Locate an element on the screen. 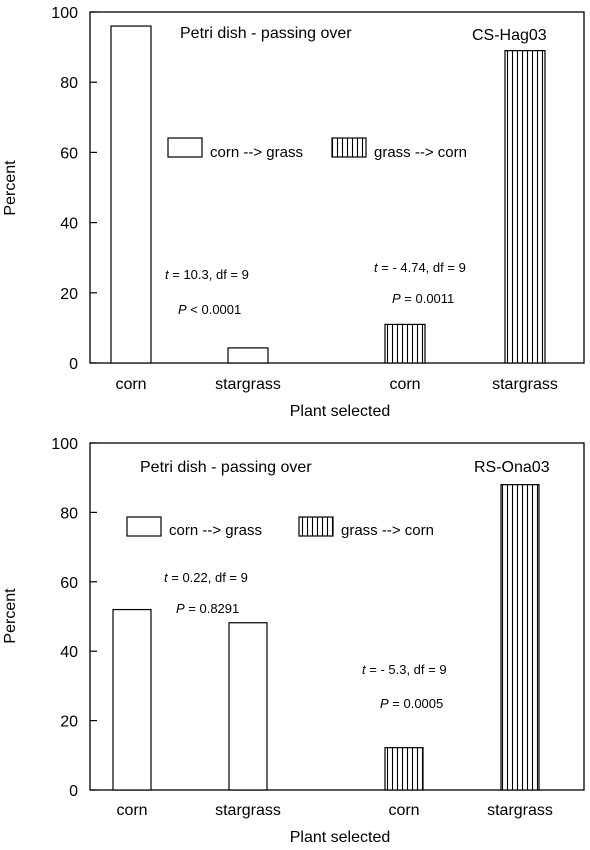  stat-t-line: t = - 5.3, df = 9 is located at coordinates (404, 669).